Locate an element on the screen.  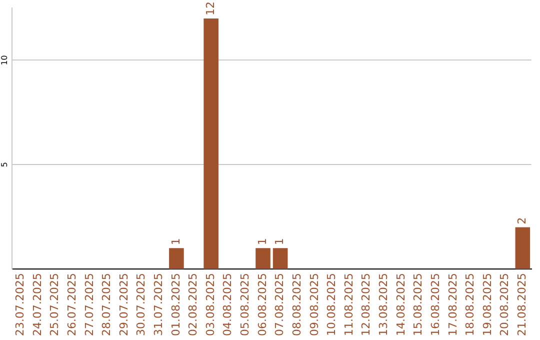
x-tick-label: 24.07.2025 is located at coordinates (37, 304).